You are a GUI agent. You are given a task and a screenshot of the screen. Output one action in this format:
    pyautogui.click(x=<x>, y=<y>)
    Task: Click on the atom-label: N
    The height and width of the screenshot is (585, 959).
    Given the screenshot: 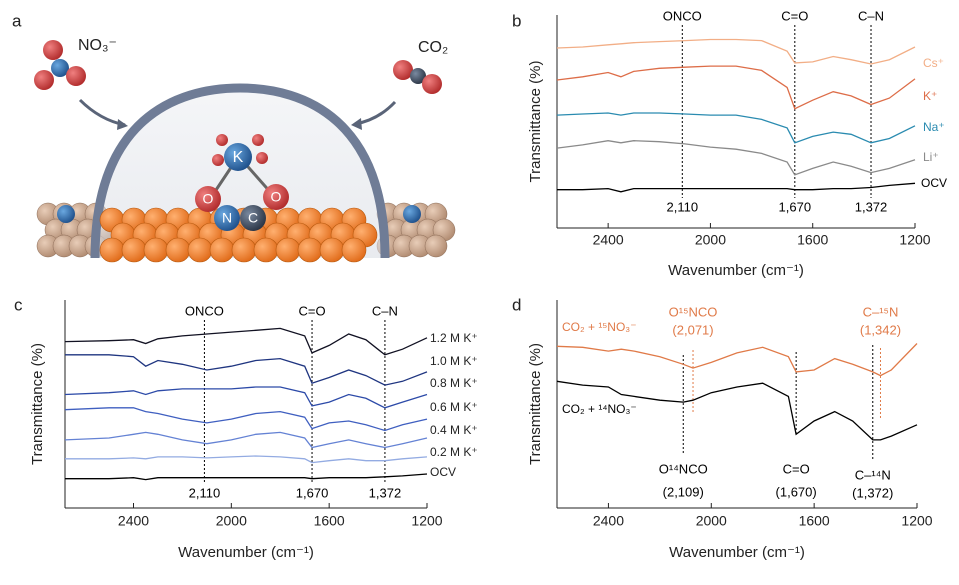 What is the action you would take?
    pyautogui.click(x=227, y=218)
    